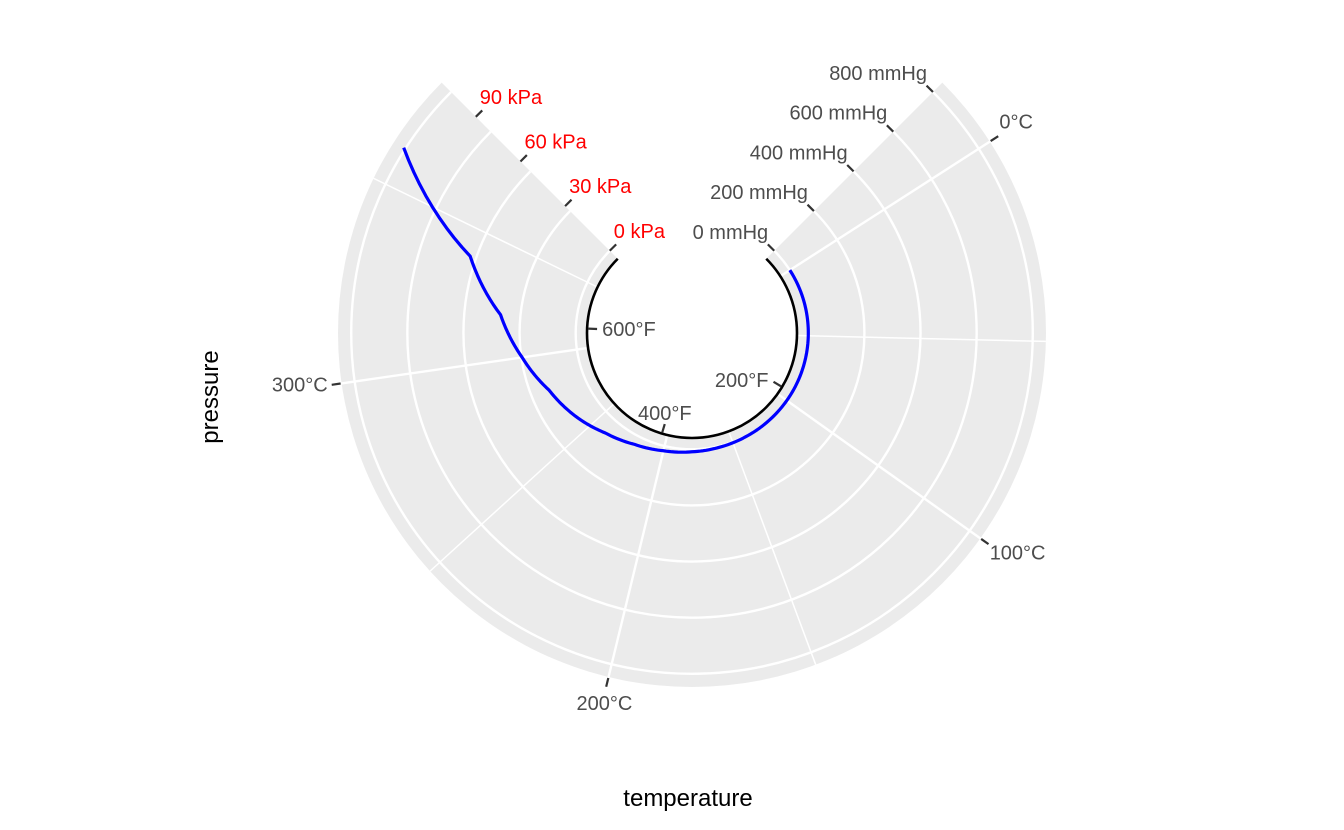 The image size is (1344, 830). What do you see at coordinates (511, 98) in the screenshot?
I see `r-axis-sec-label-kpa: 90 kPa` at bounding box center [511, 98].